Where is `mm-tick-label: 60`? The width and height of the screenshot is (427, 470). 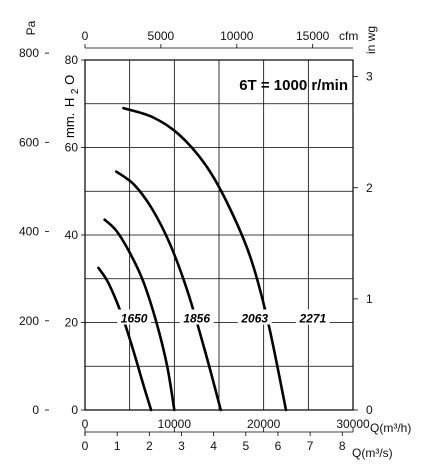
mm-tick-label: 60 is located at coordinates (72, 148).